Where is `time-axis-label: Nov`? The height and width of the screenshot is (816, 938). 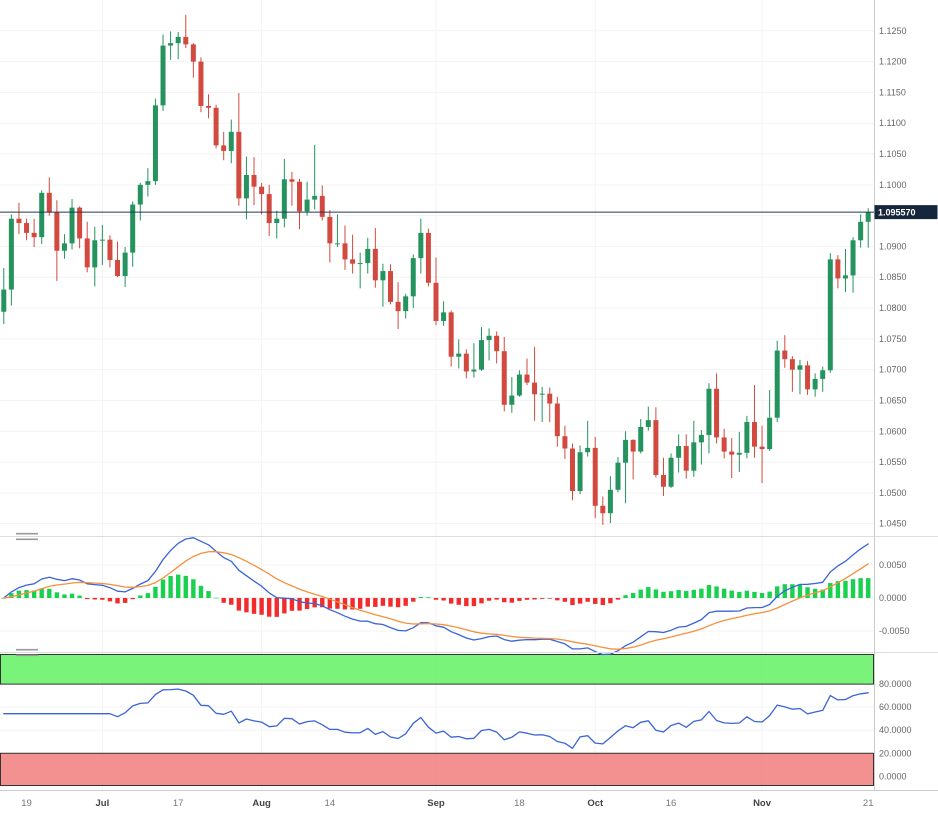 time-axis-label: Nov is located at coordinates (762, 803).